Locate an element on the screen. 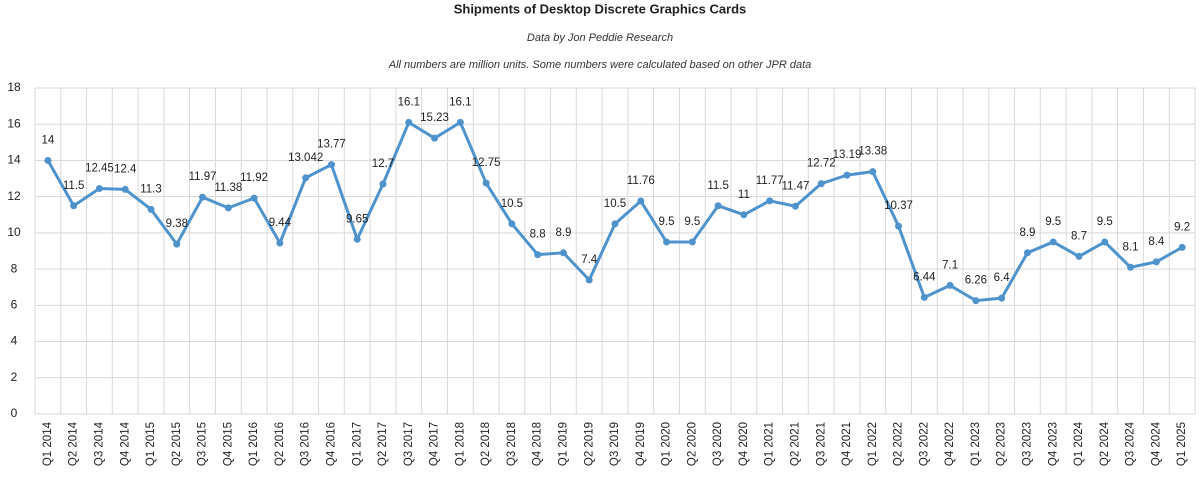 Image resolution: width=1200 pixels, height=479 pixels. x-tick-label: Q4 2022 is located at coordinates (950, 444).